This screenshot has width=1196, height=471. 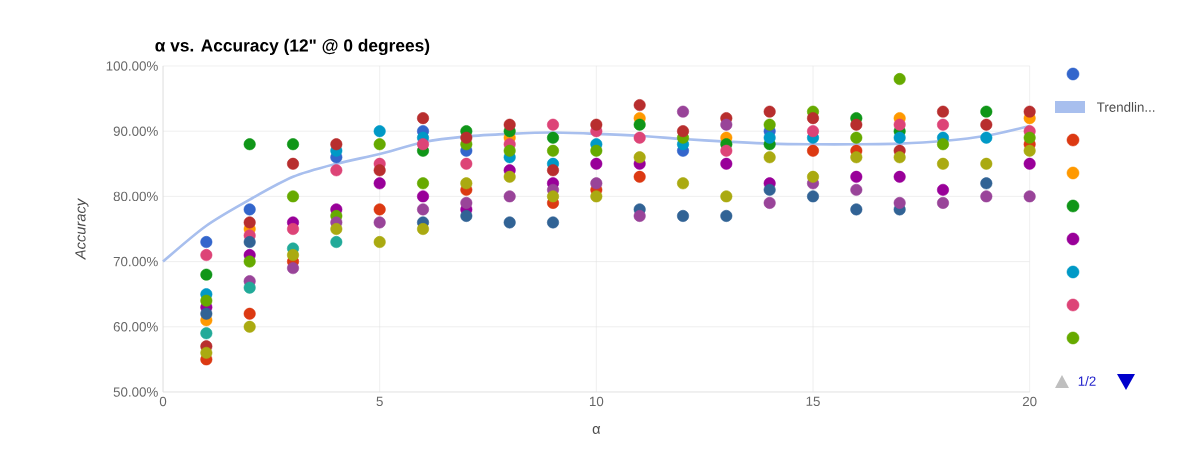 What do you see at coordinates (135, 261) in the screenshot?
I see `y-tick-label: 70.00%` at bounding box center [135, 261].